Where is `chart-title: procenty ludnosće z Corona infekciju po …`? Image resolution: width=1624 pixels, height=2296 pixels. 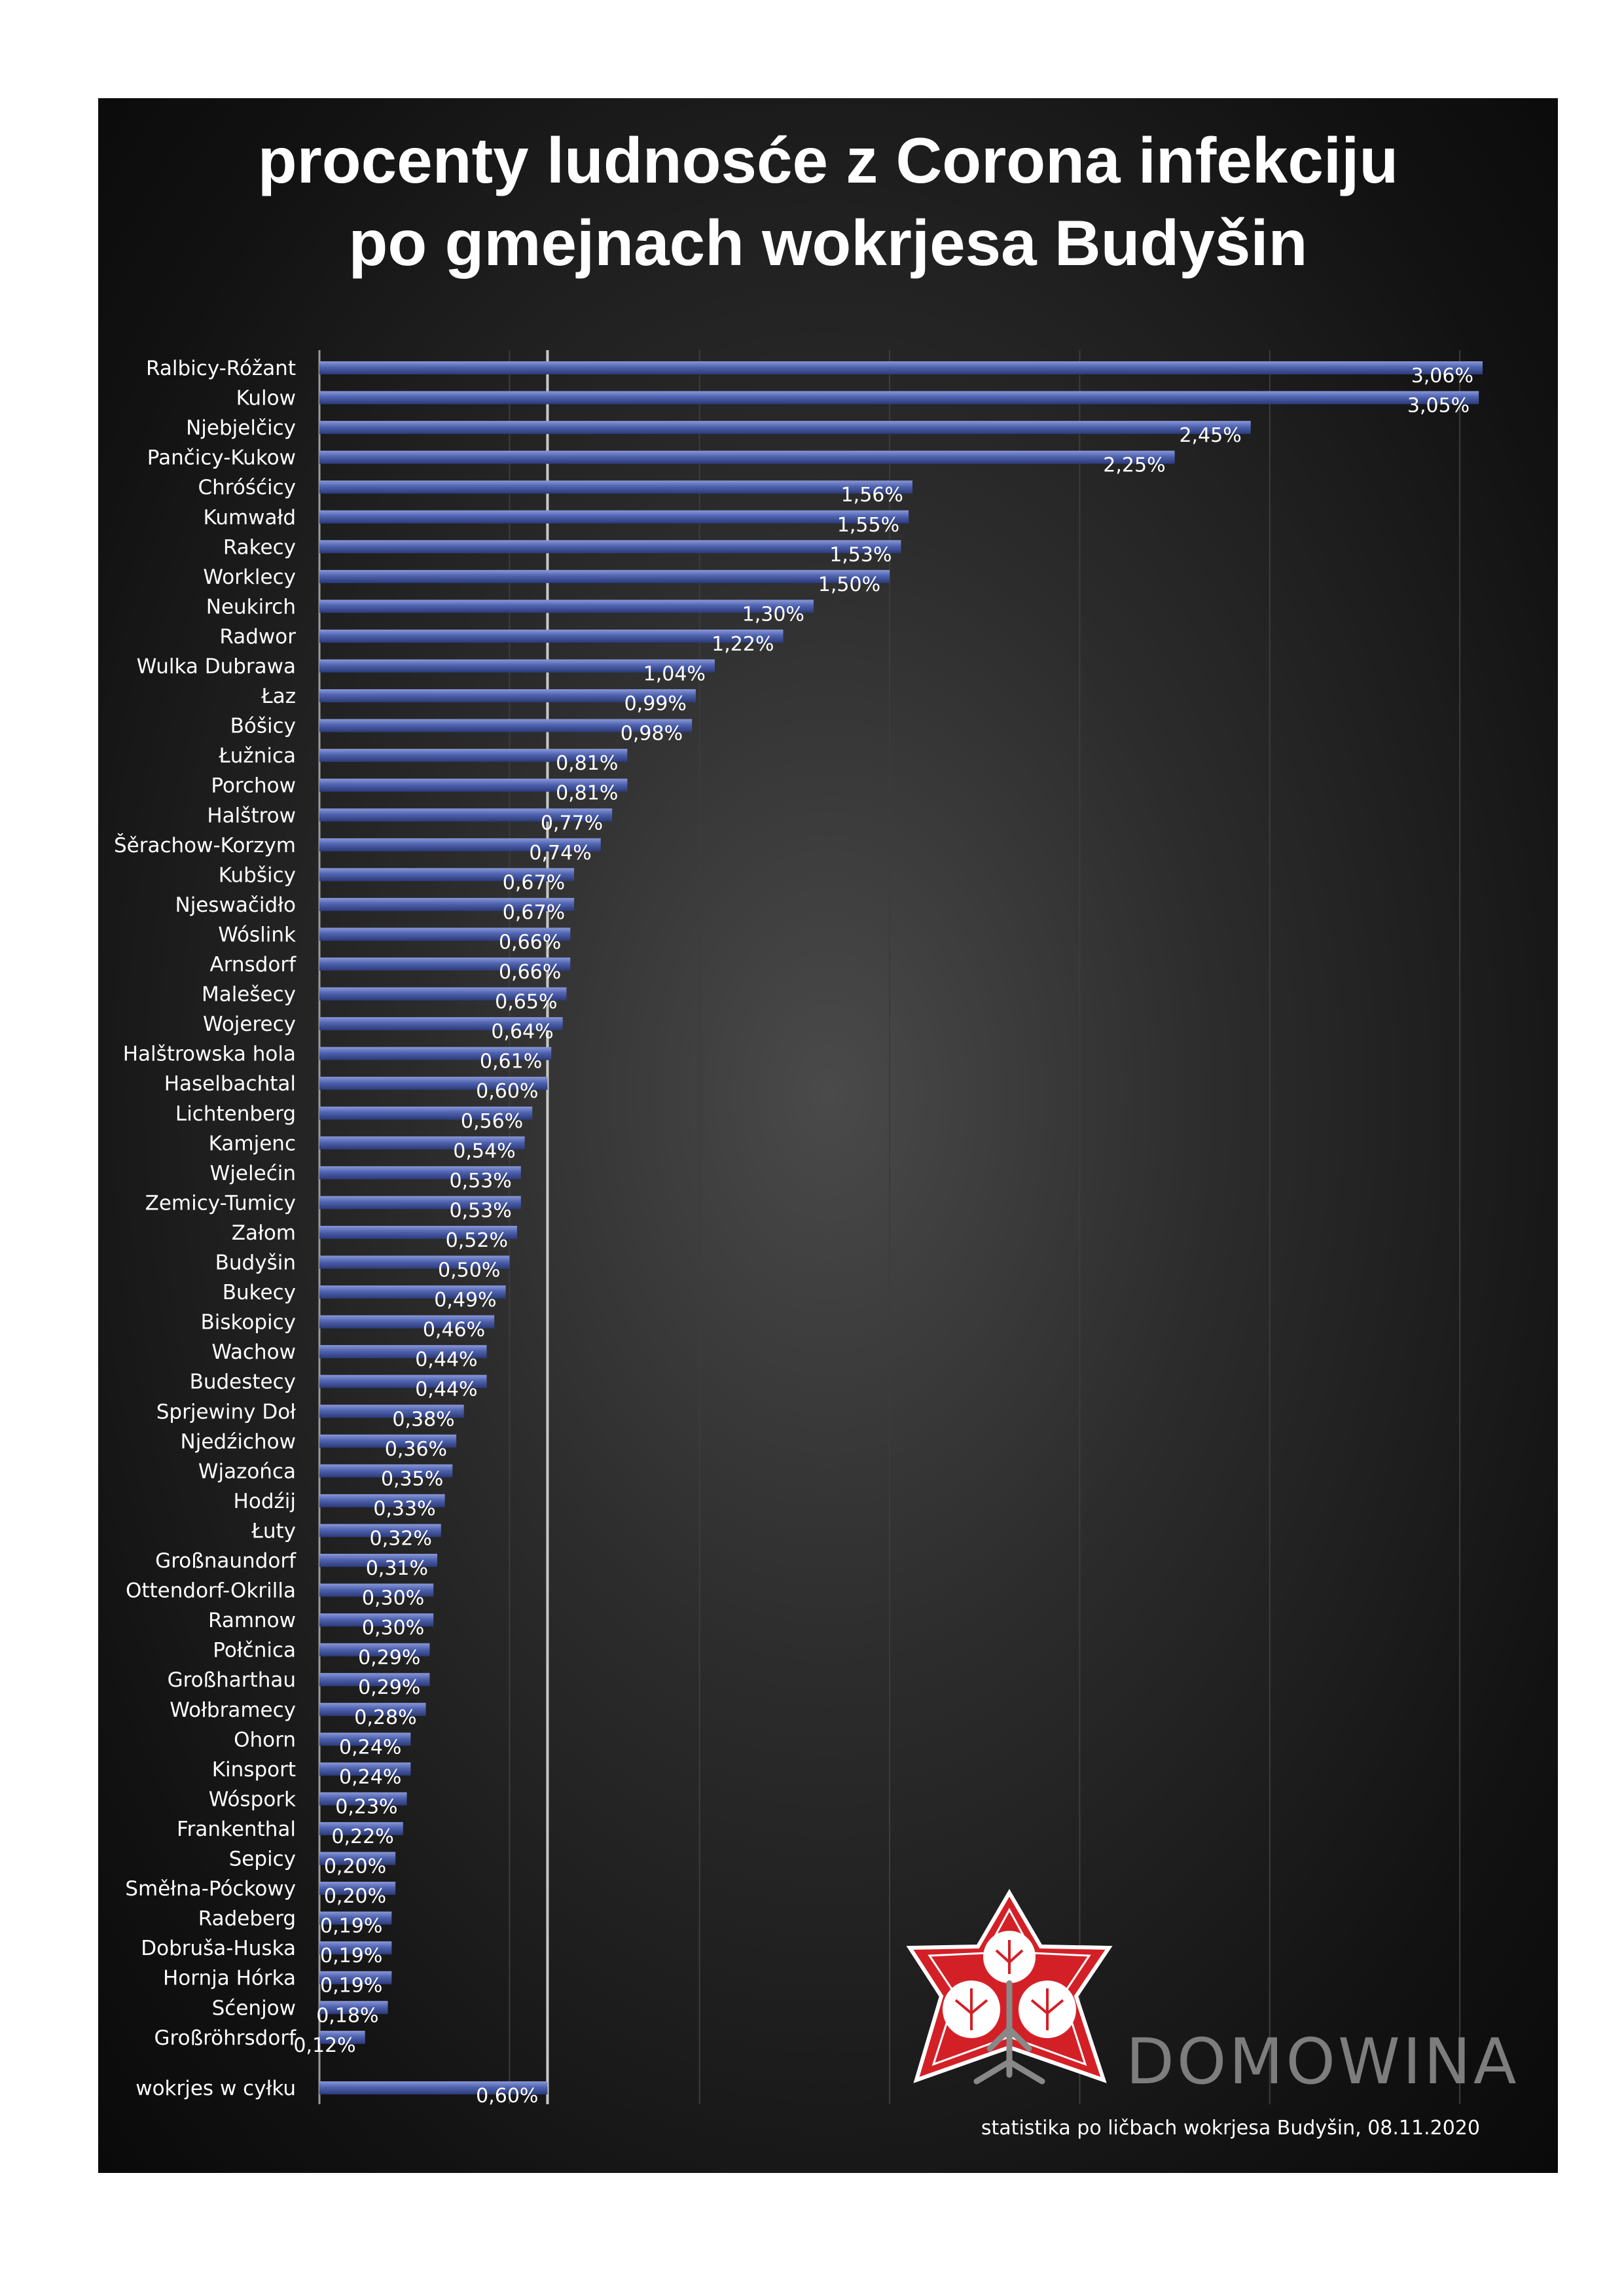 chart-title: procenty ludnosće z Corona infekciju po … is located at coordinates (828, 201).